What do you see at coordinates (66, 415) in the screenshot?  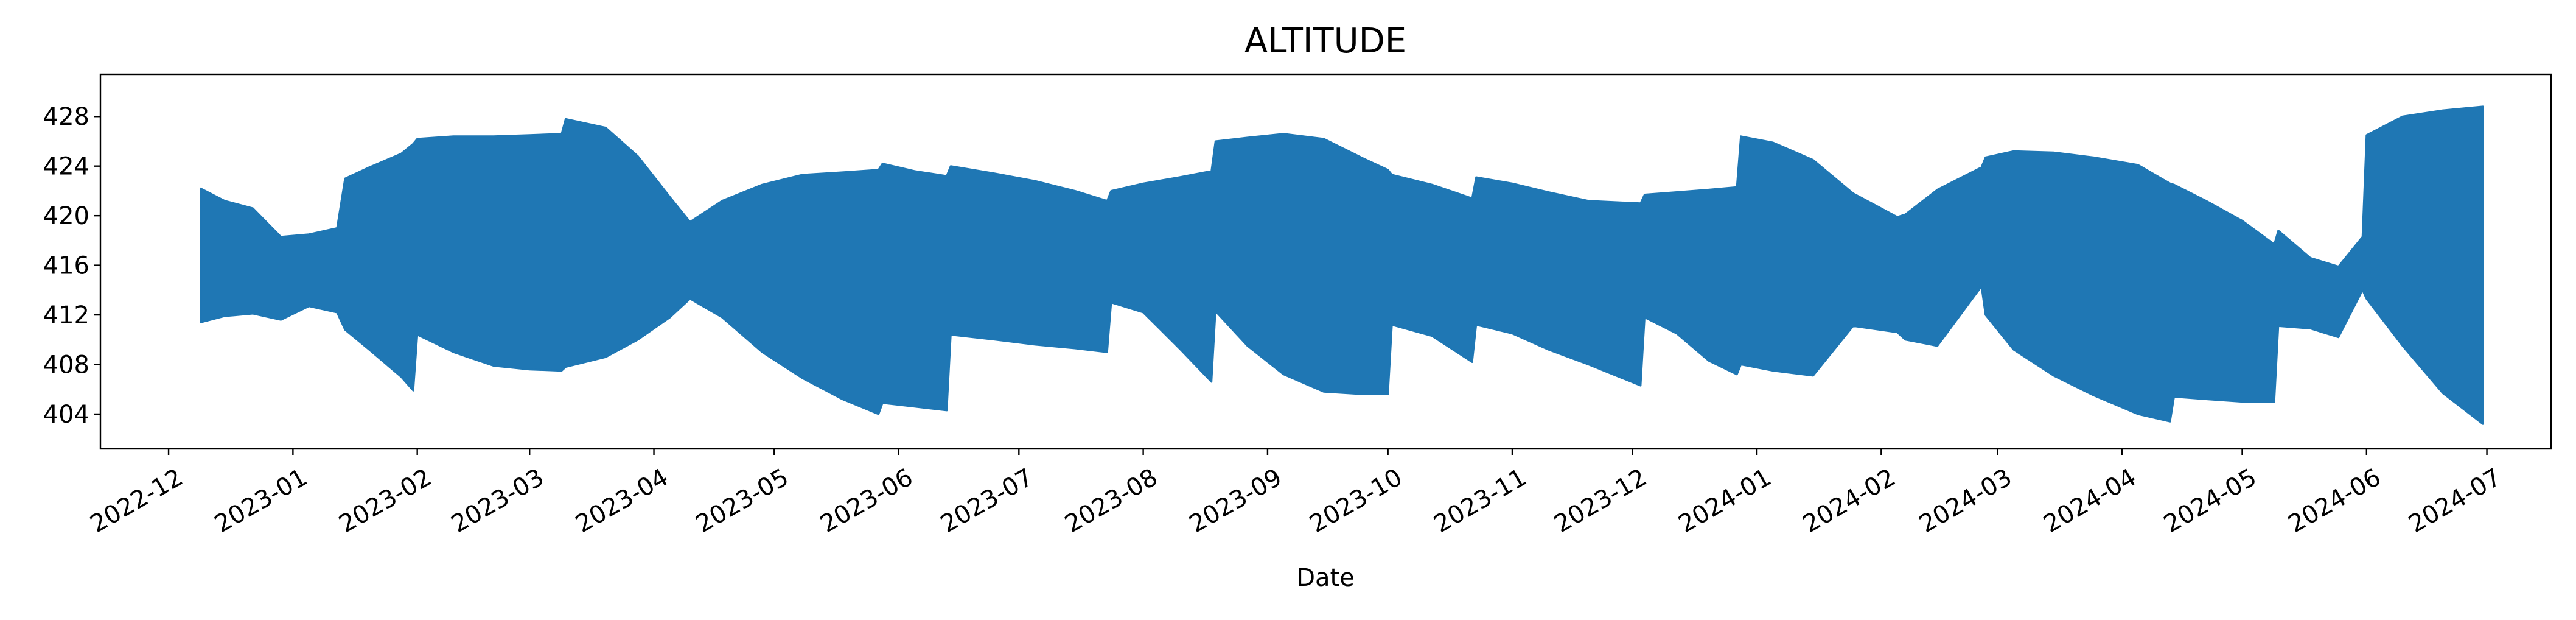 I see `y-tick-label: 404` at bounding box center [66, 415].